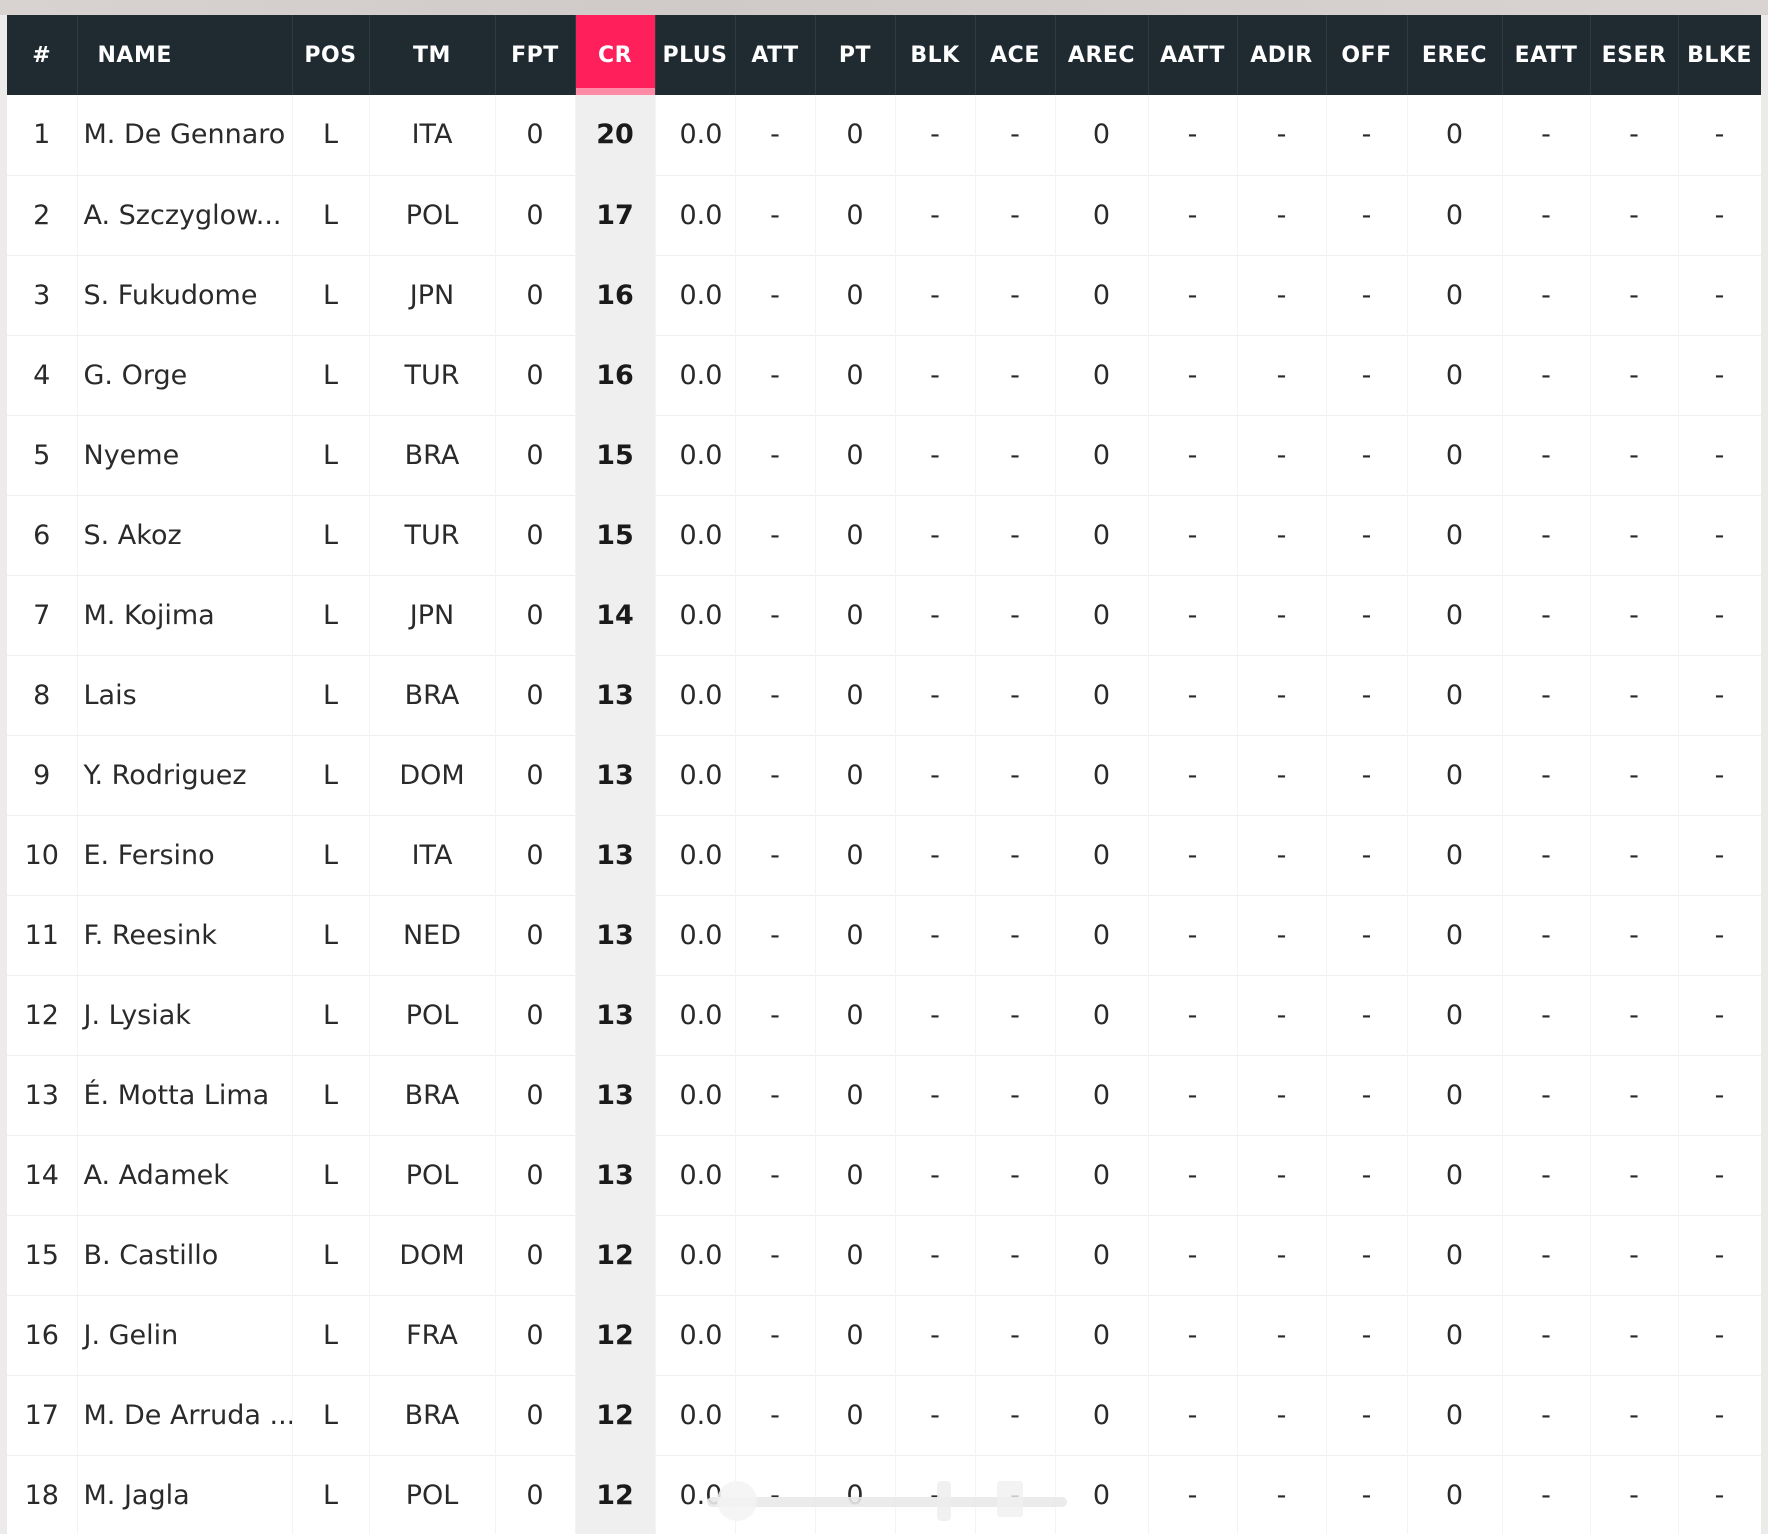  Describe the element at coordinates (855, 55) in the screenshot. I see `col-header-pt: PT` at that location.